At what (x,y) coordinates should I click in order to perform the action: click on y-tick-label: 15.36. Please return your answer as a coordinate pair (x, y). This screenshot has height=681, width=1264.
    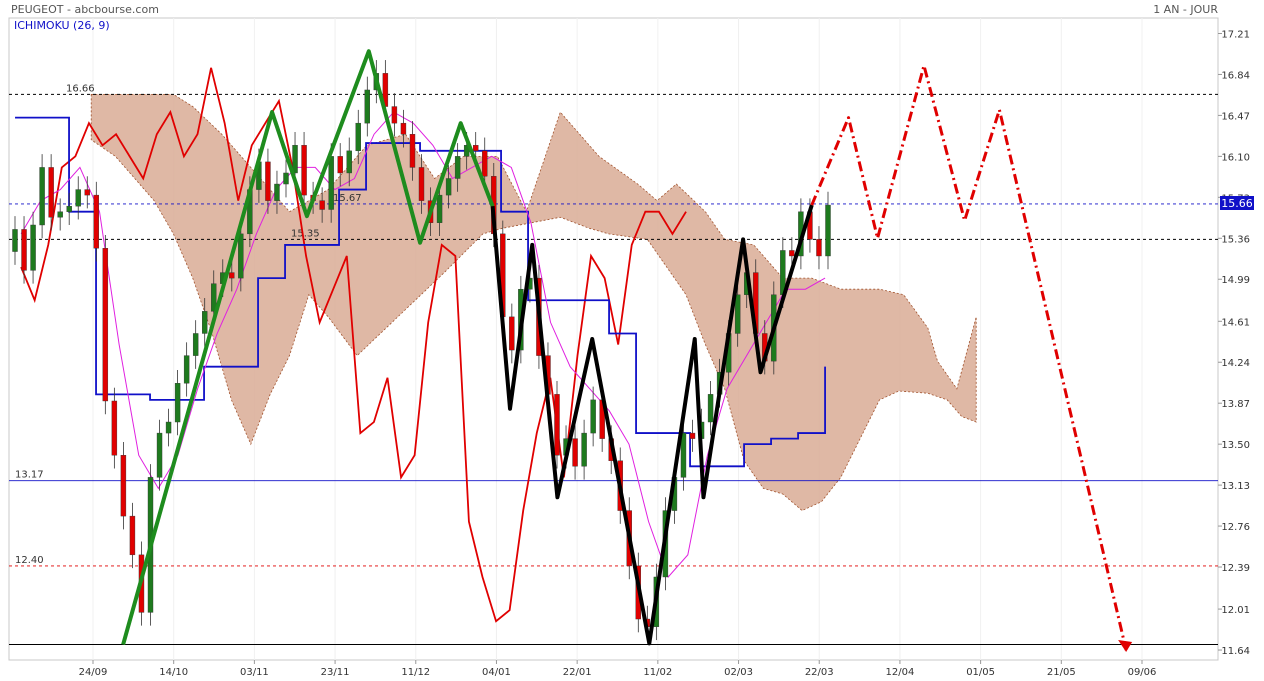
    Looking at the image, I should click on (1235, 239).